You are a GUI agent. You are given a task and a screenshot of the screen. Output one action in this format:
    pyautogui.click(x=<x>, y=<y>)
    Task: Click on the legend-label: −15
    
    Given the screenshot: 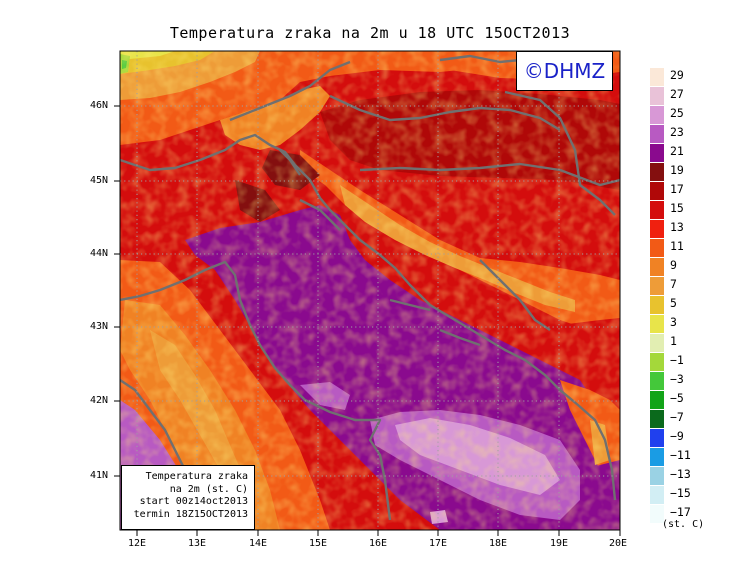 What is the action you would take?
    pyautogui.click(x=680, y=493)
    